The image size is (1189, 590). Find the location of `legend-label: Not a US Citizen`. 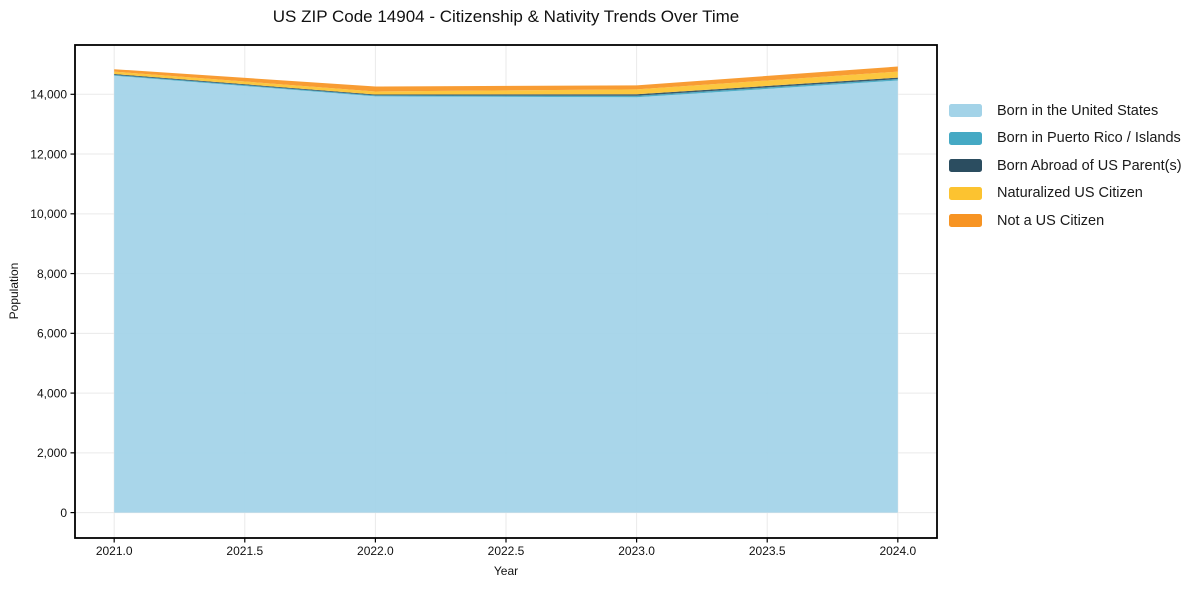

legend-label: Not a US Citizen is located at coordinates (1051, 220).